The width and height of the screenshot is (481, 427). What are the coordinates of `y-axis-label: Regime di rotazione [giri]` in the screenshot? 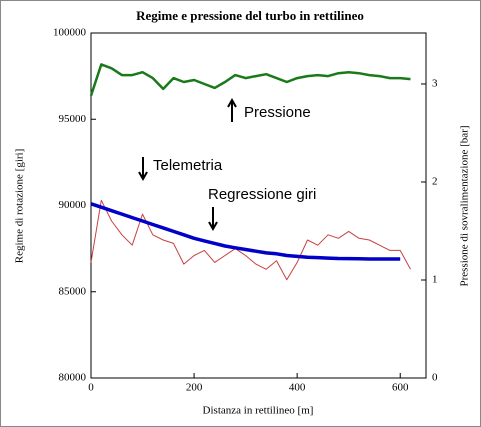 It's located at (20, 206).